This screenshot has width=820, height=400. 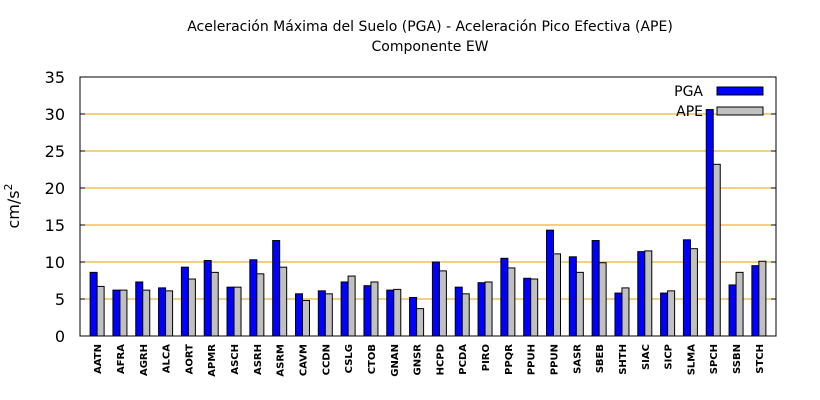 I want to click on bar-ape-shth, so click(x=625, y=312).